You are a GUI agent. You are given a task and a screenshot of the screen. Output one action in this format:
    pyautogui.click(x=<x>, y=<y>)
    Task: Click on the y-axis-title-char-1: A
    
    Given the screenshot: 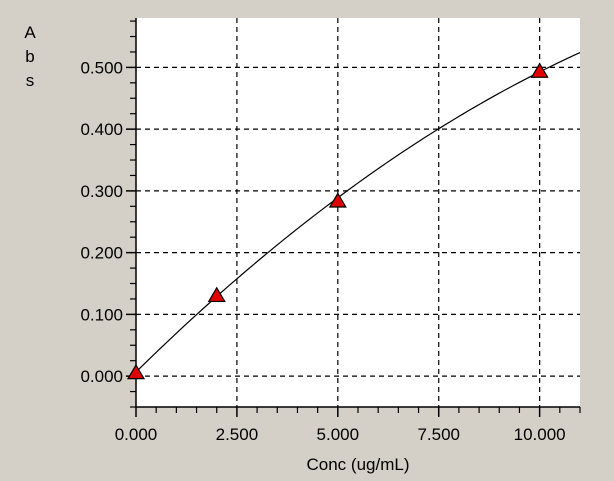 What is the action you would take?
    pyautogui.click(x=30, y=32)
    